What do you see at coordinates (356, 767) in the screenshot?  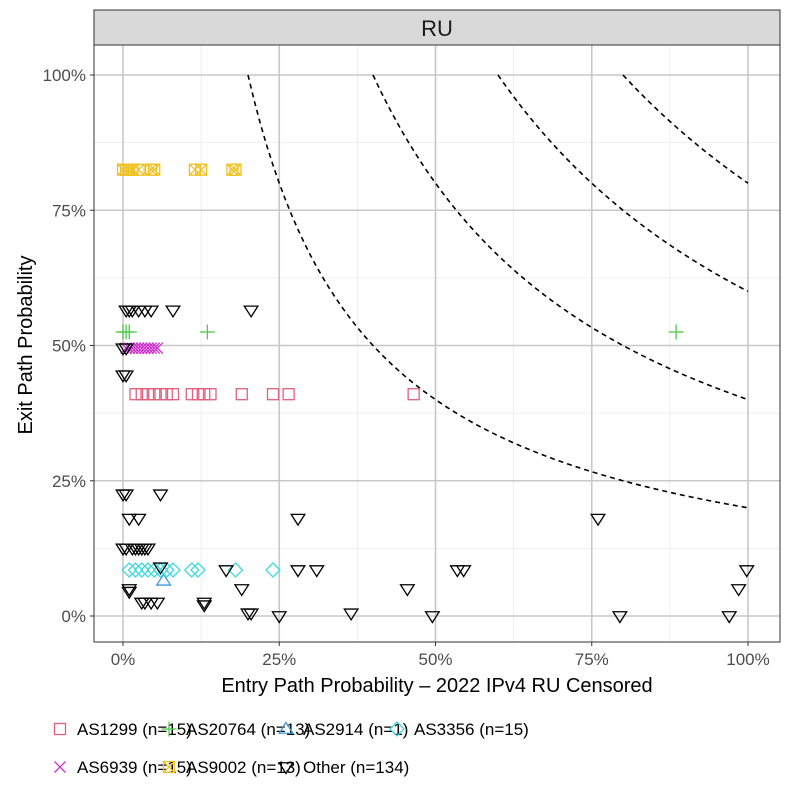 I see `legend-label-other: Other (n=134)` at bounding box center [356, 767].